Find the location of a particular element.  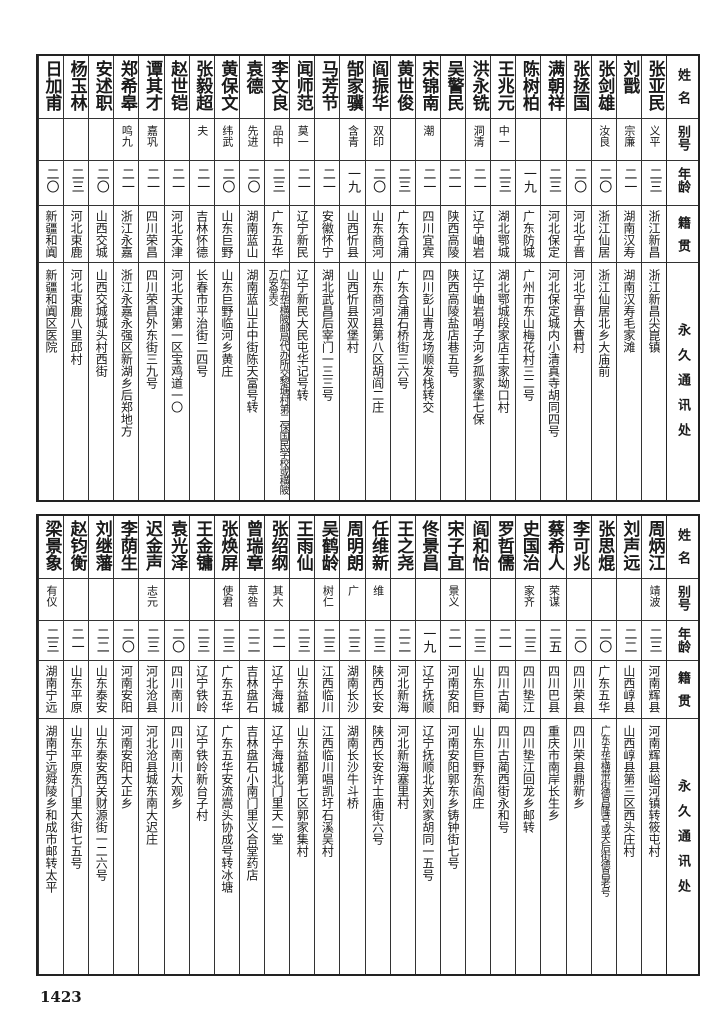

name-cell: 佟景昌 is located at coordinates (427, 547).